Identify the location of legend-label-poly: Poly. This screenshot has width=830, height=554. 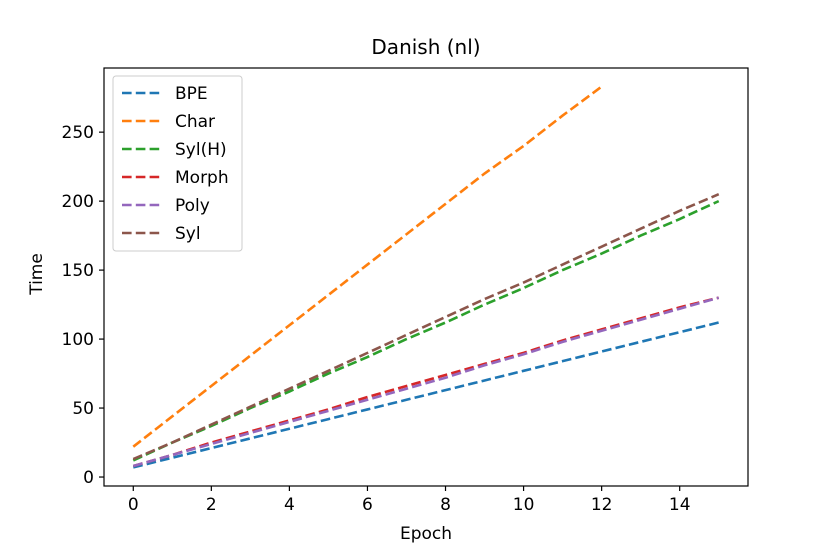
(192, 206).